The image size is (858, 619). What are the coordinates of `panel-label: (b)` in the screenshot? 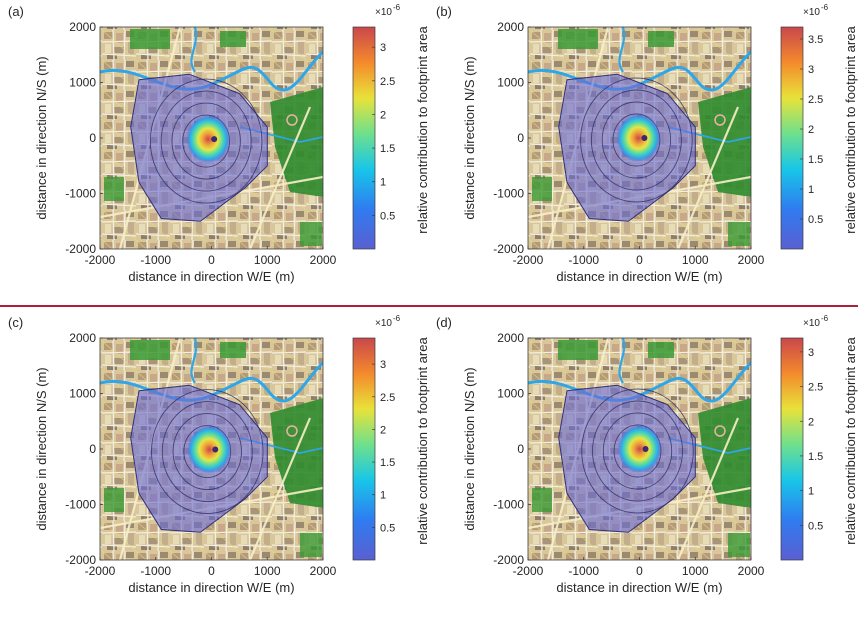 It's located at (444, 11).